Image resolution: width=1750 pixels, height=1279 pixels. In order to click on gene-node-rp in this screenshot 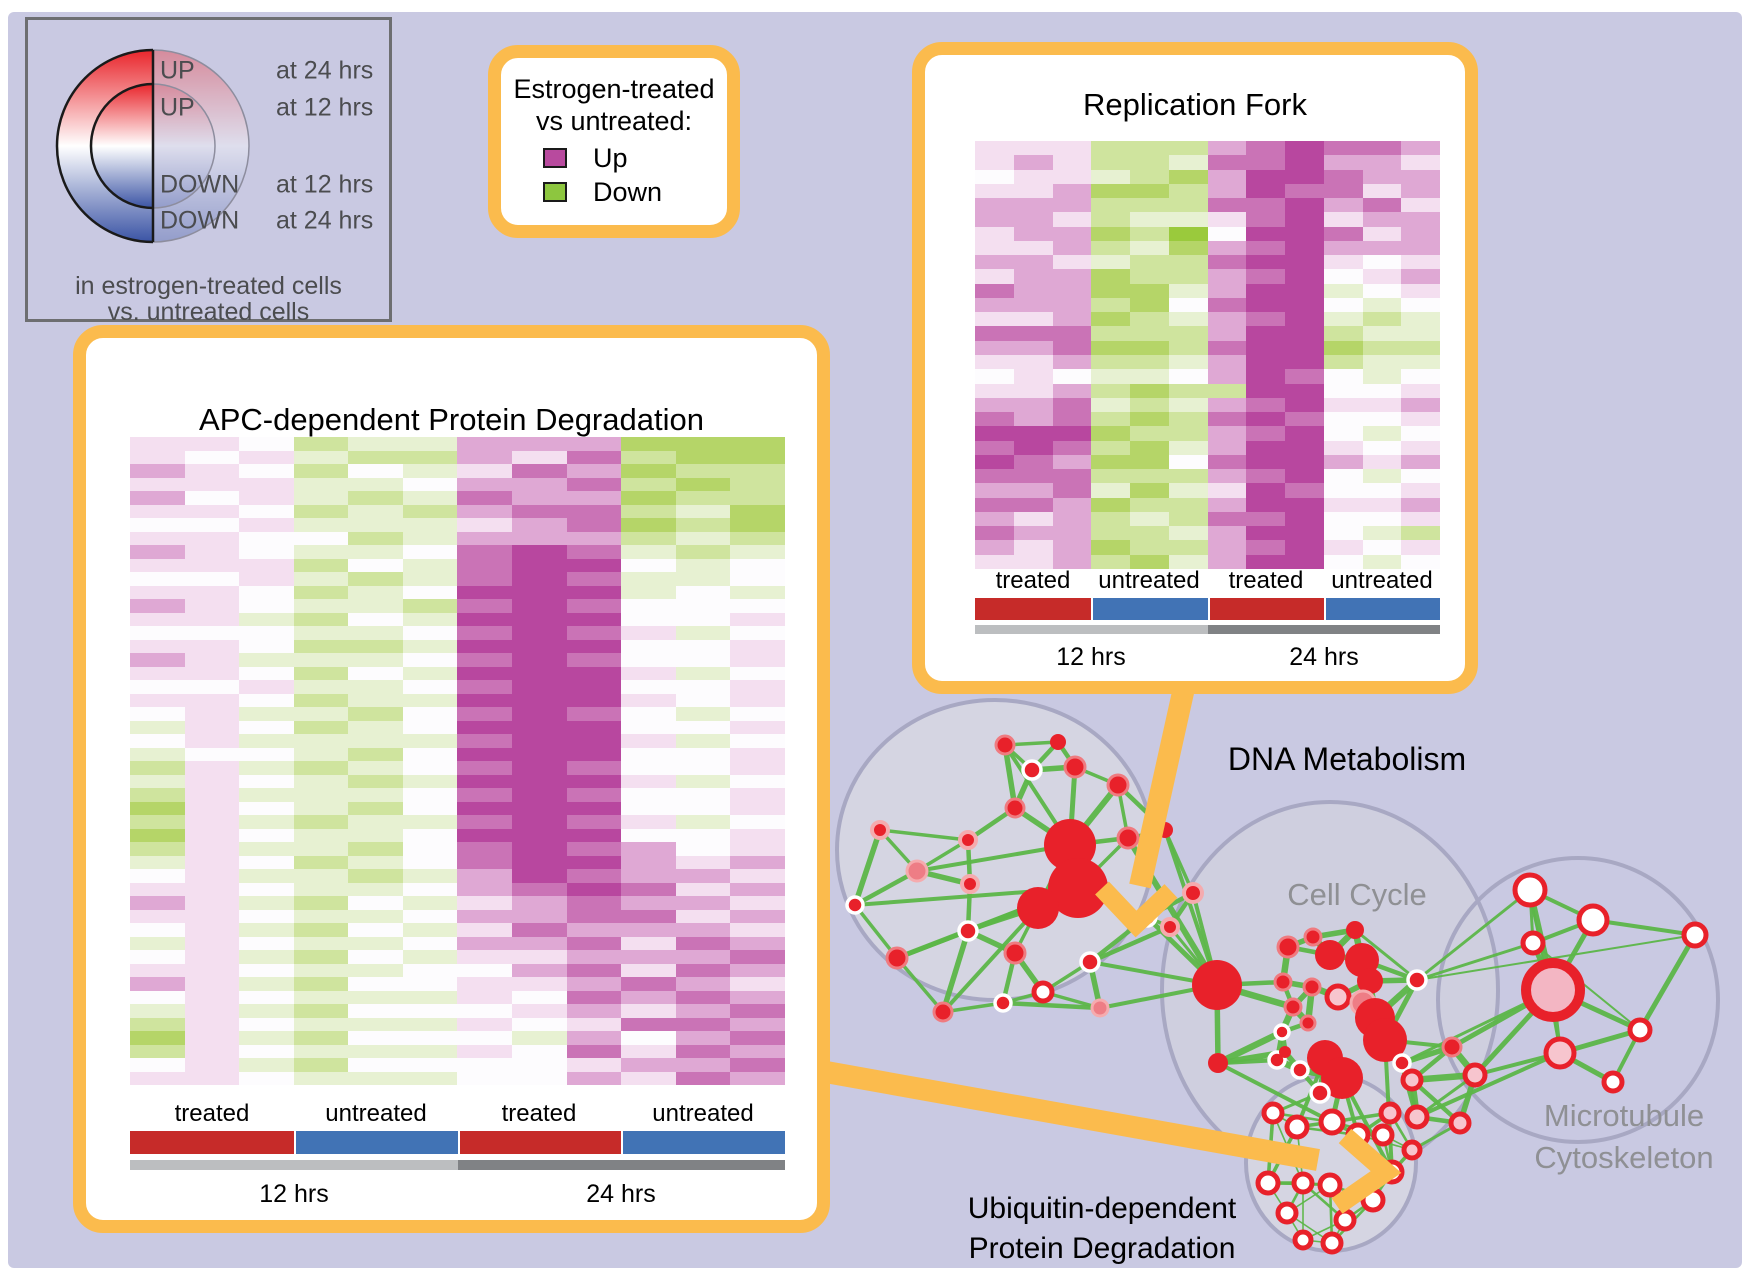, I will do `click(1390, 1113)`.